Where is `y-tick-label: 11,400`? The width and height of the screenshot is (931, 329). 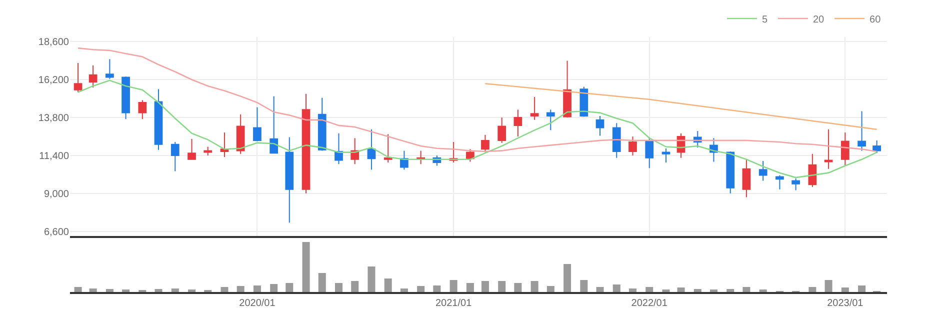
y-tick-label: 11,400 is located at coordinates (54, 156).